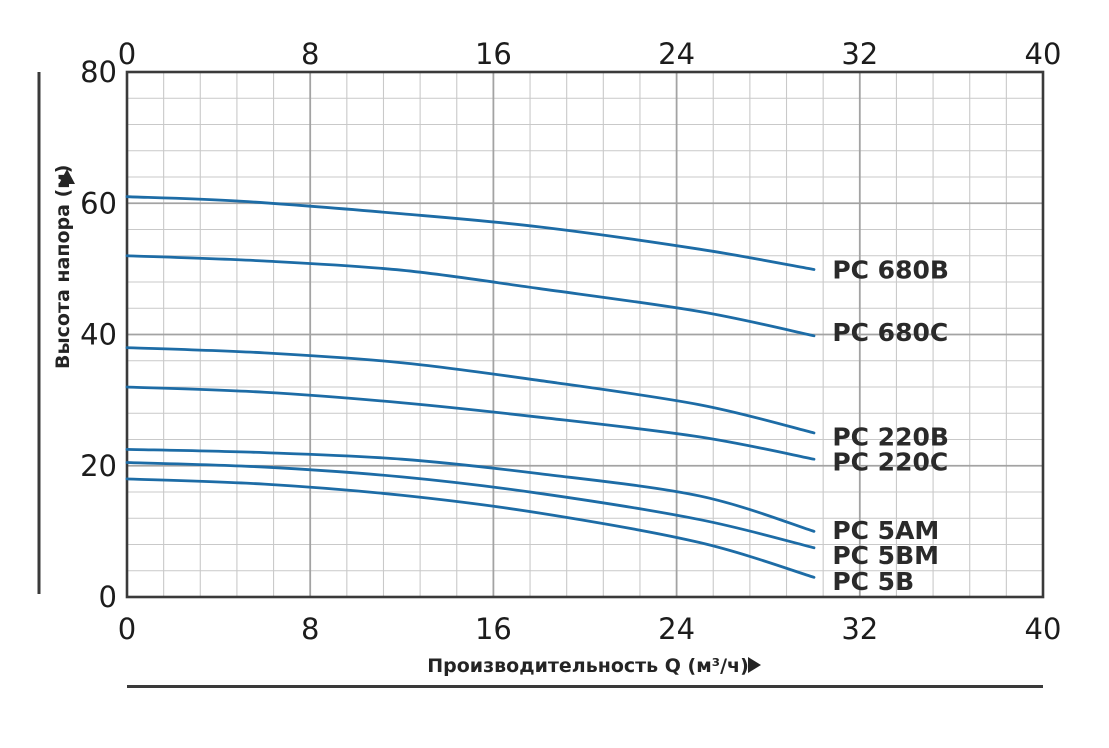 This screenshot has width=1109, height=748. Describe the element at coordinates (890, 461) in the screenshot. I see `curve-label-pc-220c: PC 220C` at that location.